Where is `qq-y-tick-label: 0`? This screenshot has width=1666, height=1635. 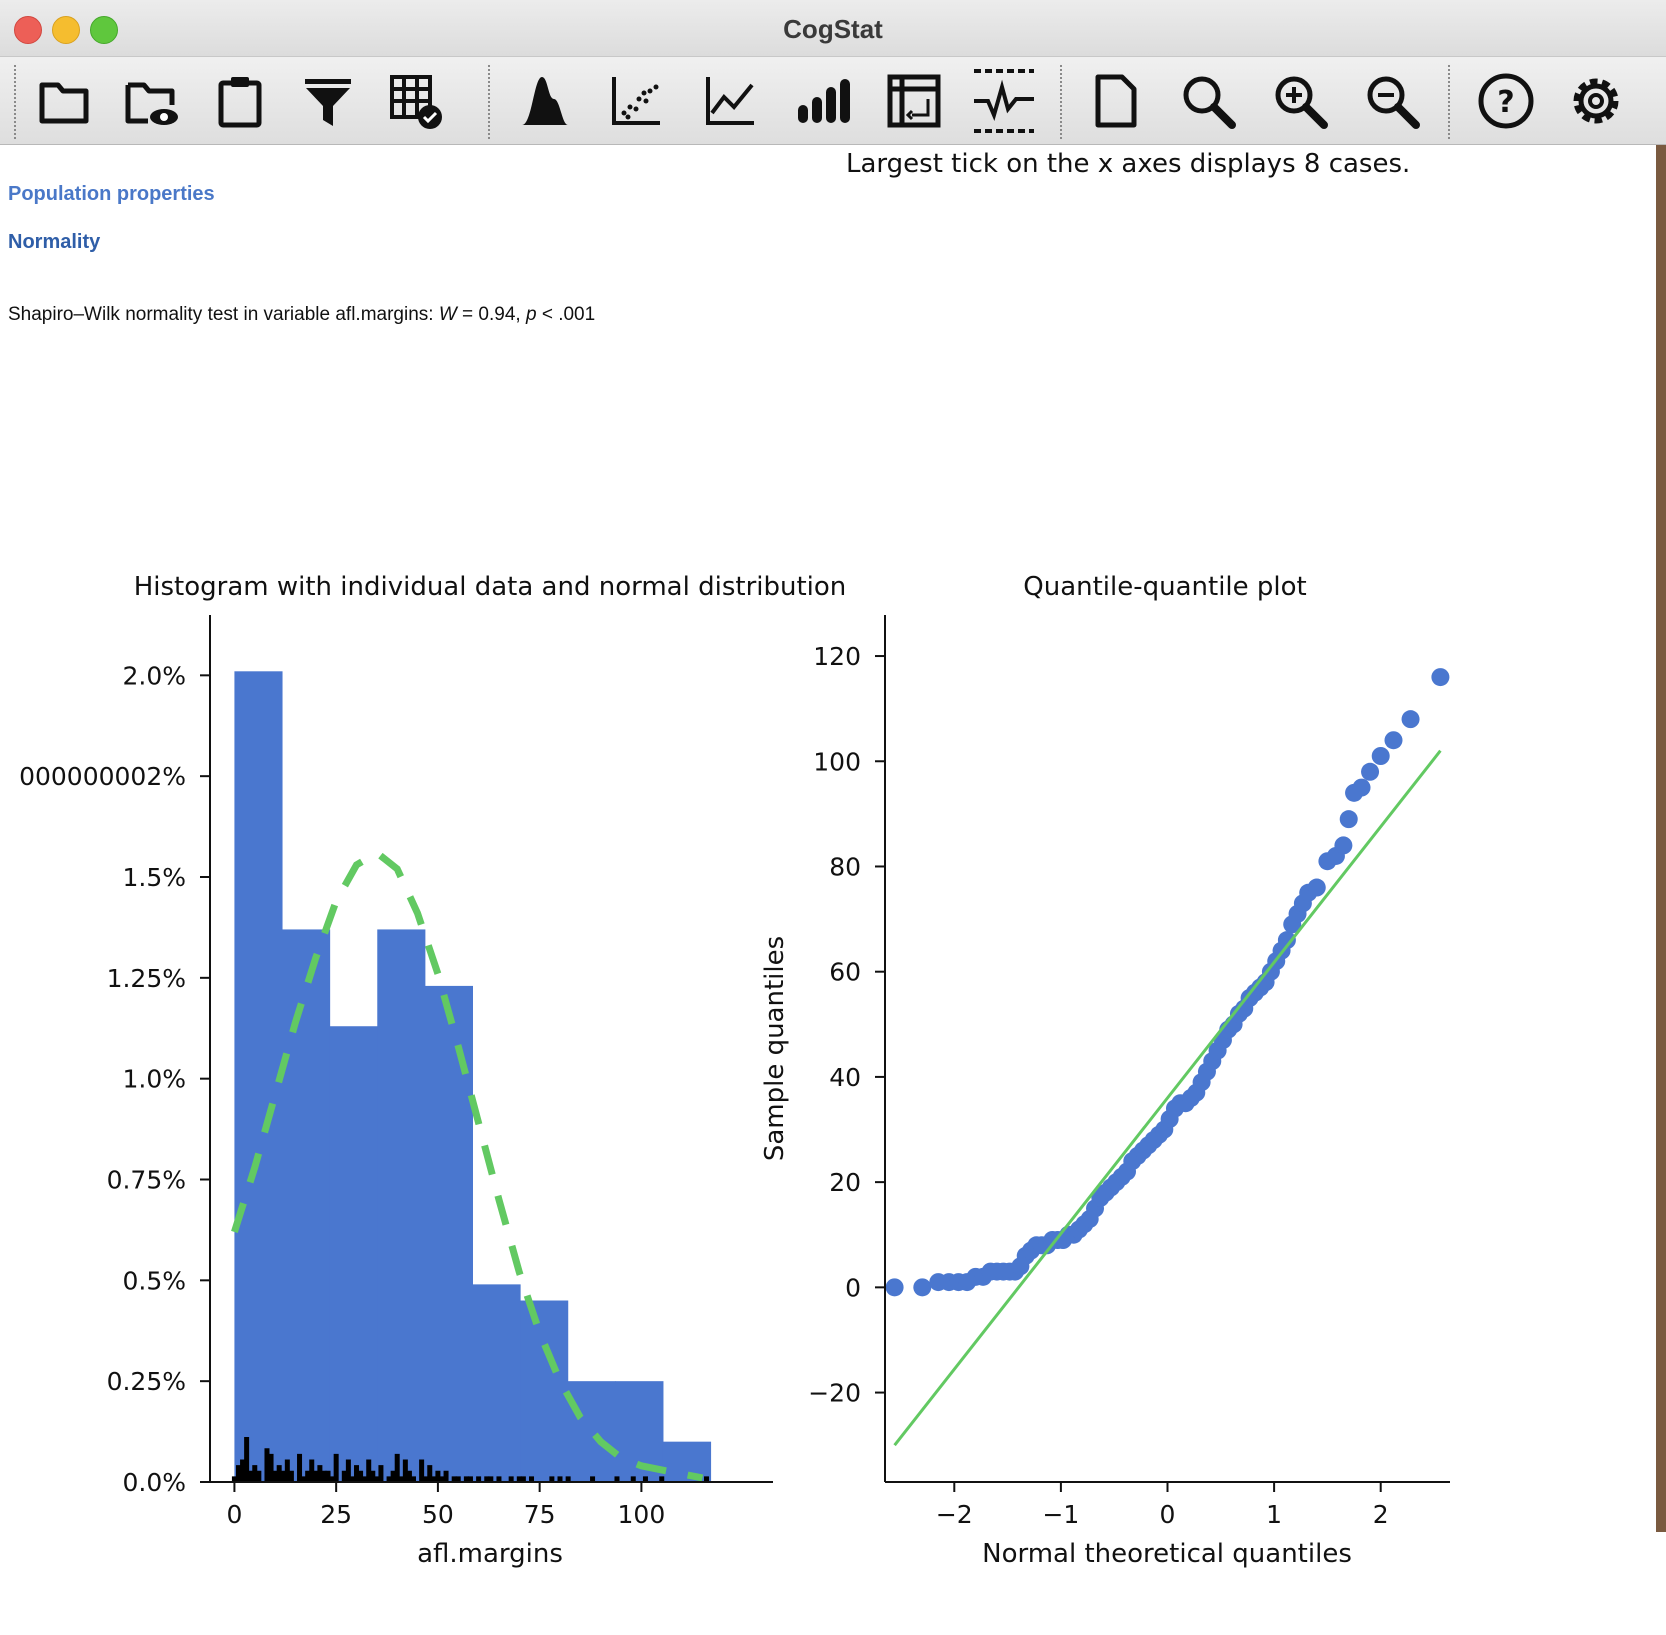
qq-y-tick-label: 0 is located at coordinates (853, 1287).